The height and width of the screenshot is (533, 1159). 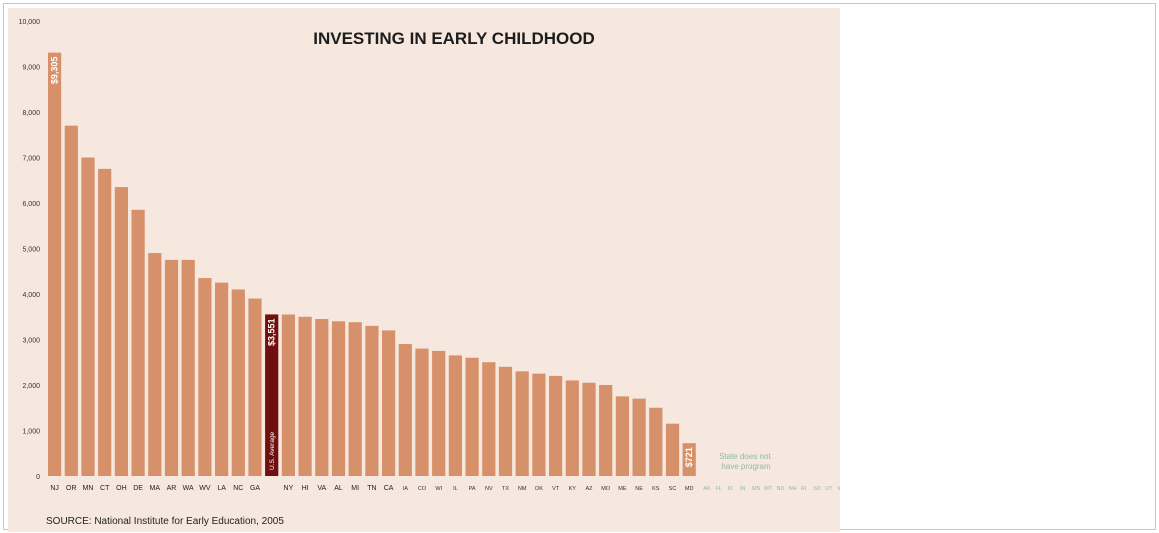 I want to click on y-tick-label: 8,000, so click(x=31, y=113).